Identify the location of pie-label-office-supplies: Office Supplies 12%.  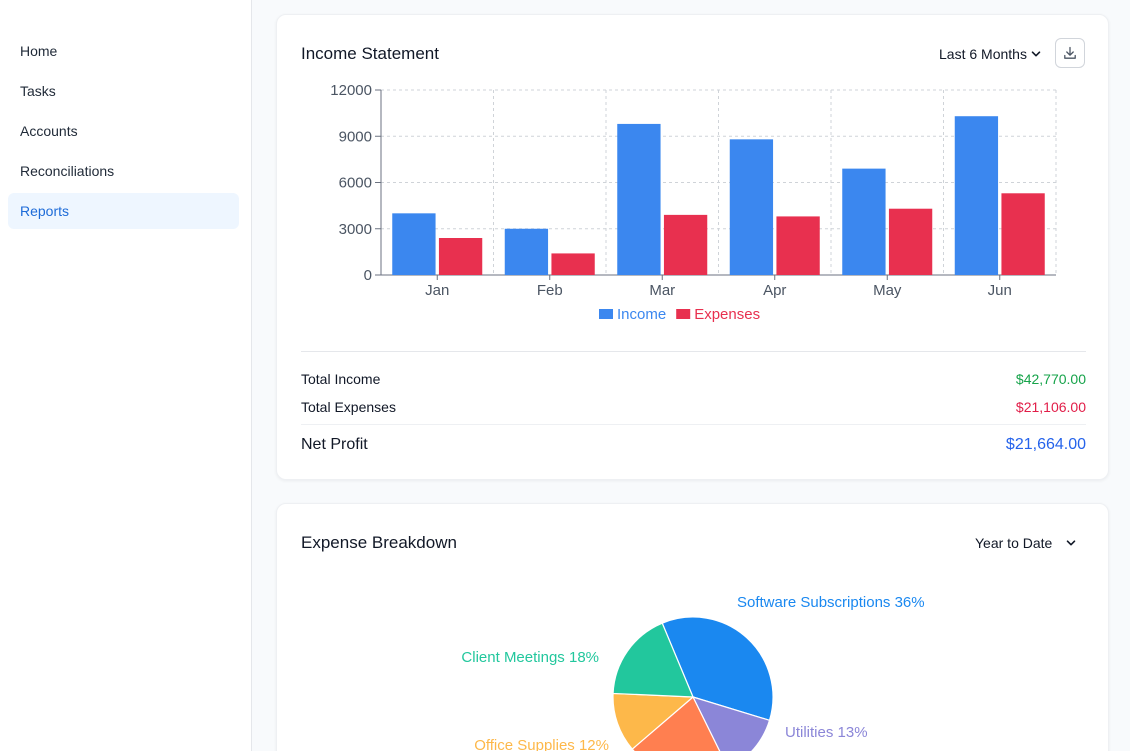
(541, 744).